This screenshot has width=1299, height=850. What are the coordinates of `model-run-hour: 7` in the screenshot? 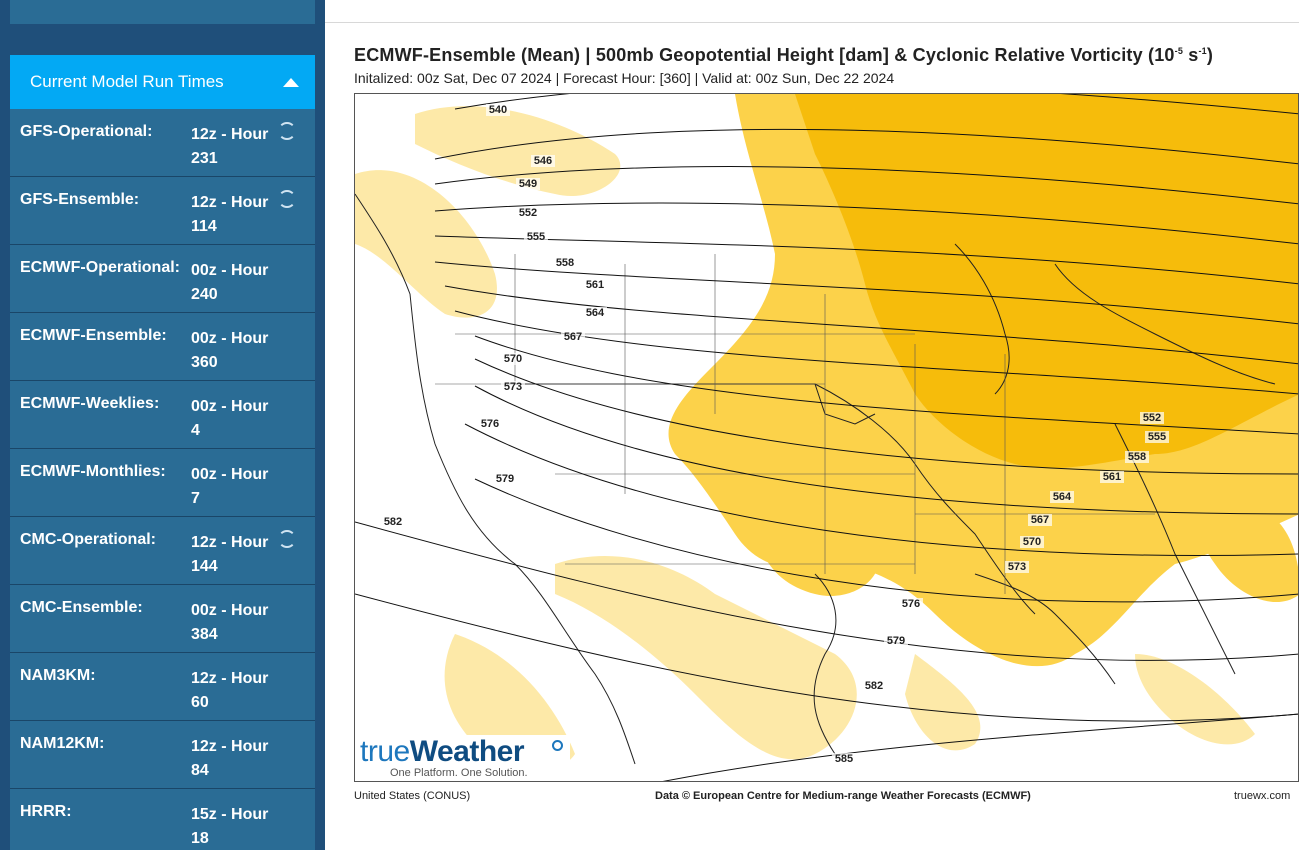 It's located at (195, 498).